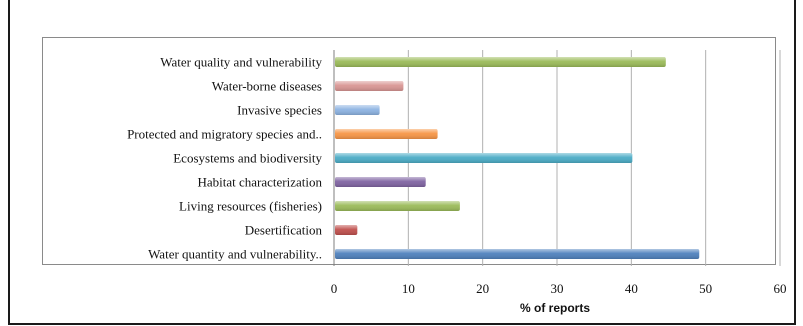 The width and height of the screenshot is (803, 326). What do you see at coordinates (259, 182) in the screenshot?
I see `category-label-5: Habitat characterization` at bounding box center [259, 182].